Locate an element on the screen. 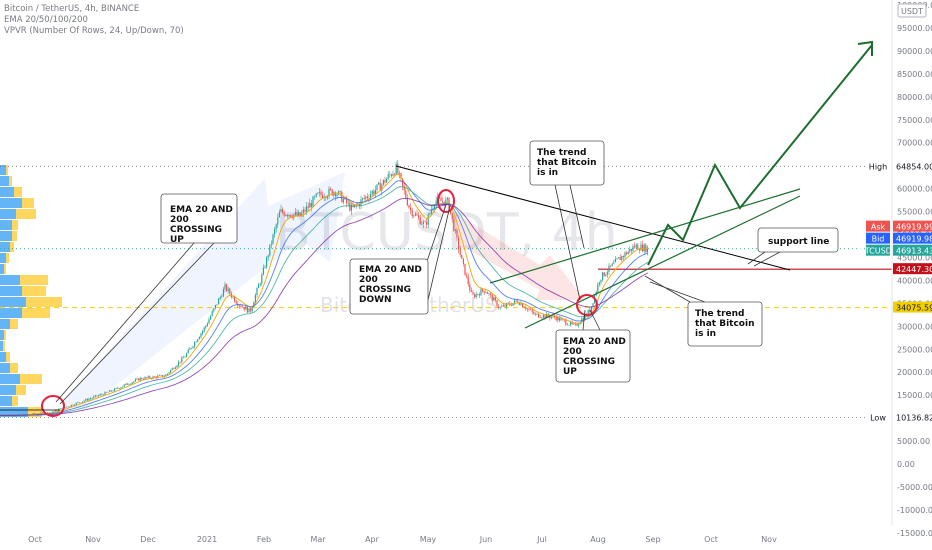  legend-vpvr: VPVR (Number Of Rows, 24, Up/Down, 70) is located at coordinates (94, 31).